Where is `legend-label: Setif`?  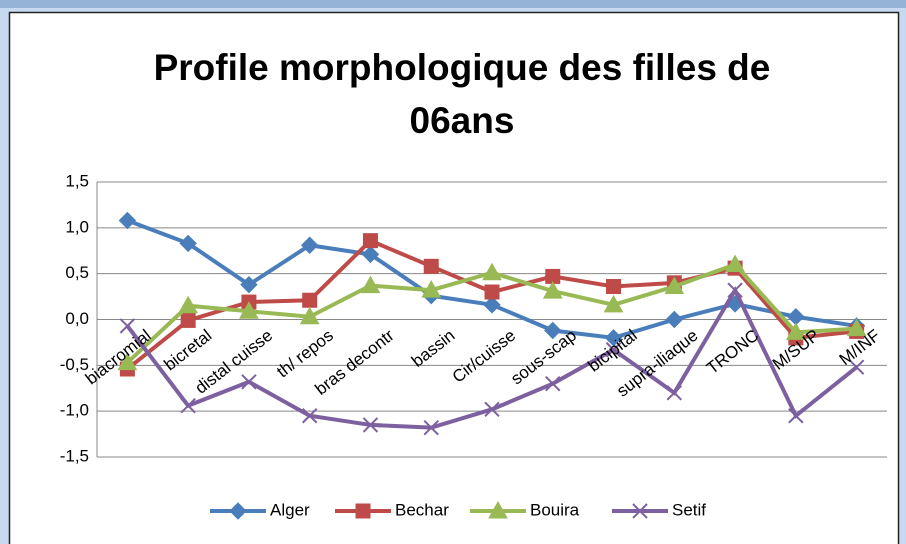 legend-label: Setif is located at coordinates (689, 509).